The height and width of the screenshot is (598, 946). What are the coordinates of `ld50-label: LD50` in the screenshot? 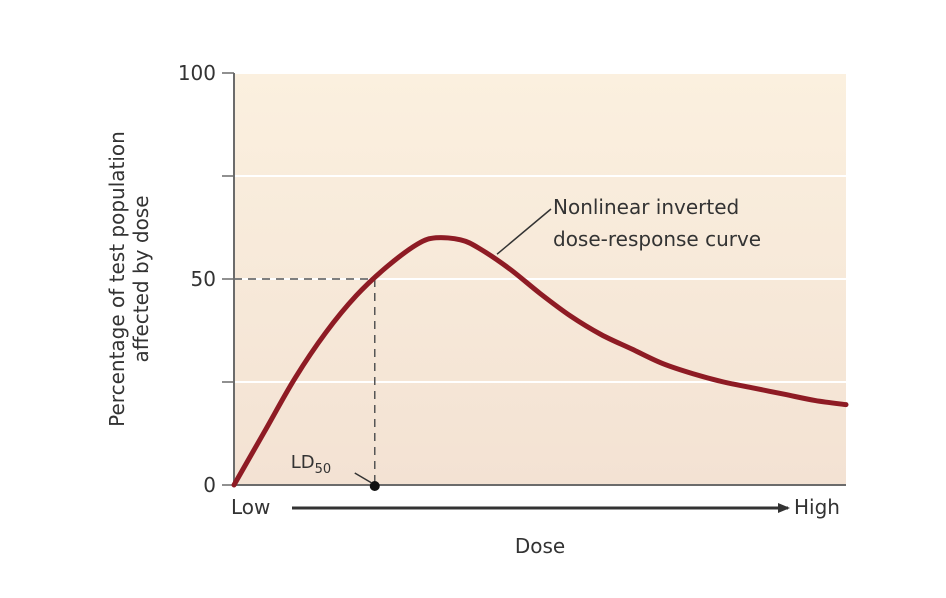 It's located at (311, 464).